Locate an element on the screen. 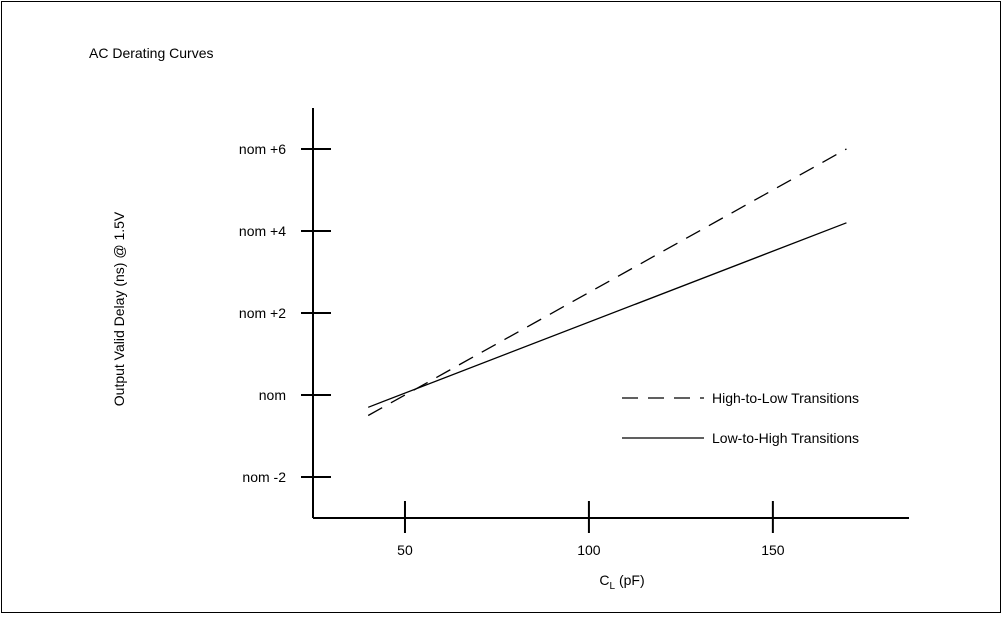  y-ticks: nom -2 nom nom +2 nom +4 nom +6 is located at coordinates (285, 313).